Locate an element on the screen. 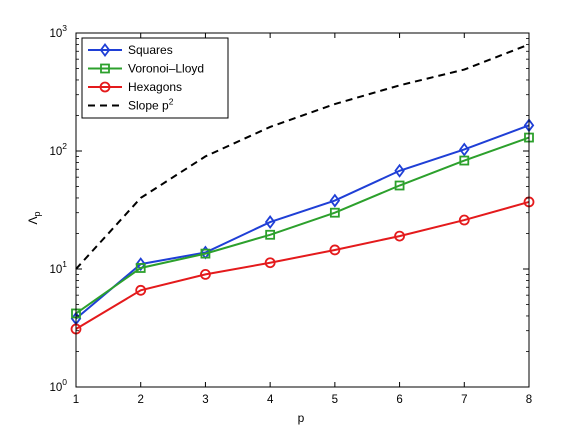  x-tick-label: 6 is located at coordinates (399, 400).